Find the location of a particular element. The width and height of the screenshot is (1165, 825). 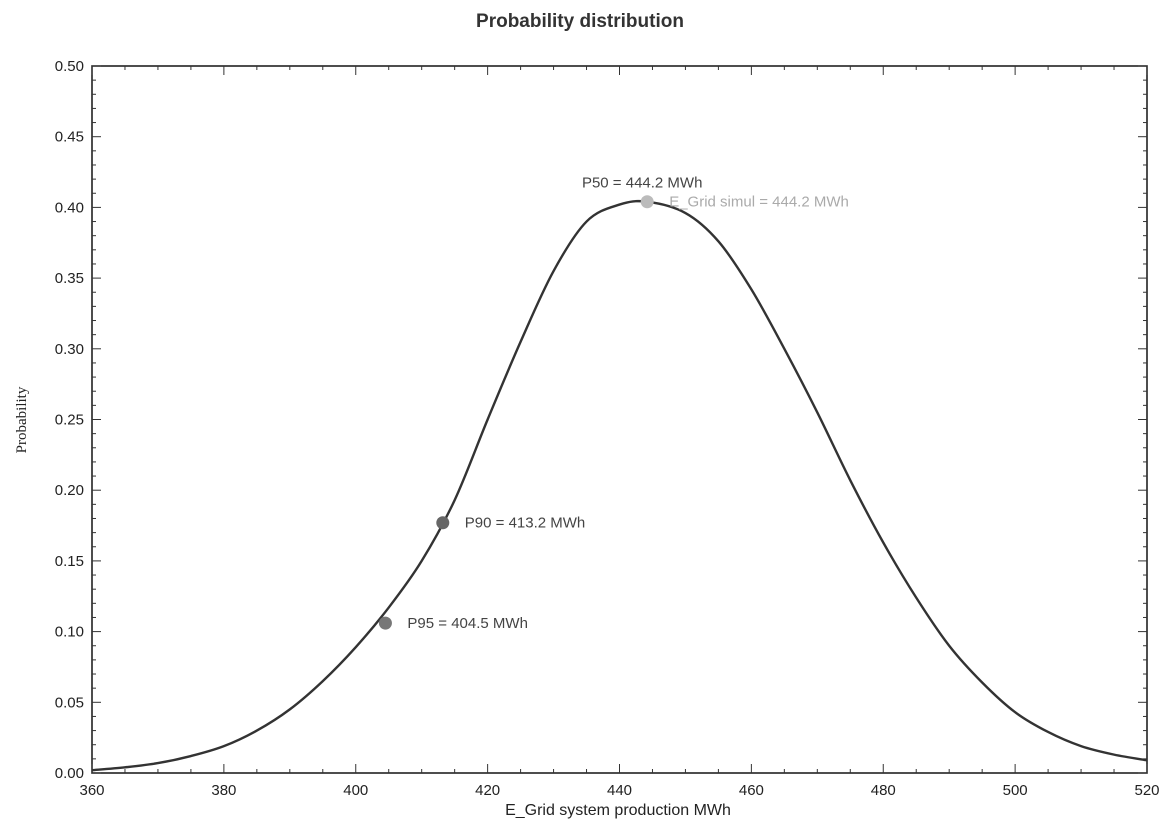

x-tick-label: 520 is located at coordinates (1146, 790).